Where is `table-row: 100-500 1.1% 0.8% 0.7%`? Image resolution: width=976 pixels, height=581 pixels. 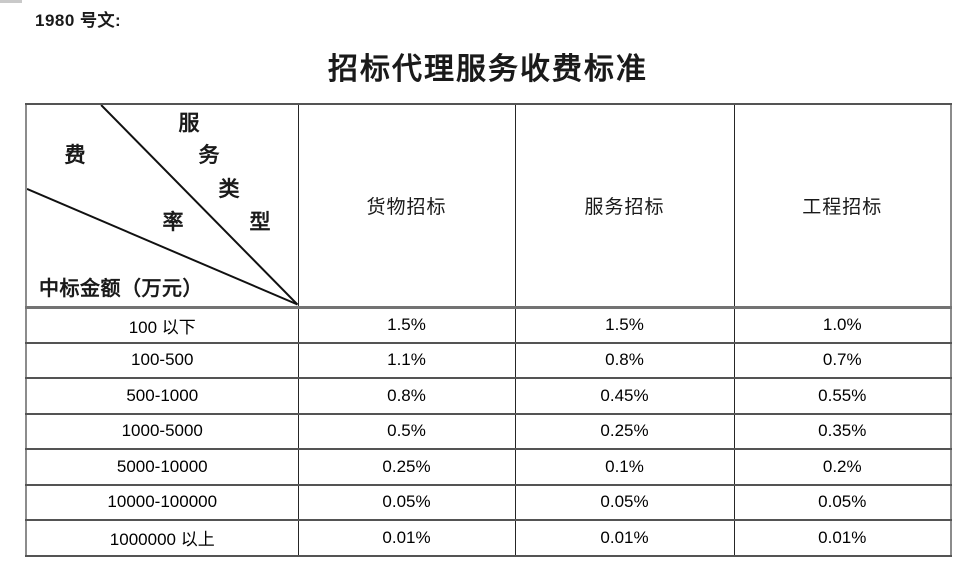
table-row: 100-500 1.1% 0.8% 0.7% is located at coordinates (488, 360).